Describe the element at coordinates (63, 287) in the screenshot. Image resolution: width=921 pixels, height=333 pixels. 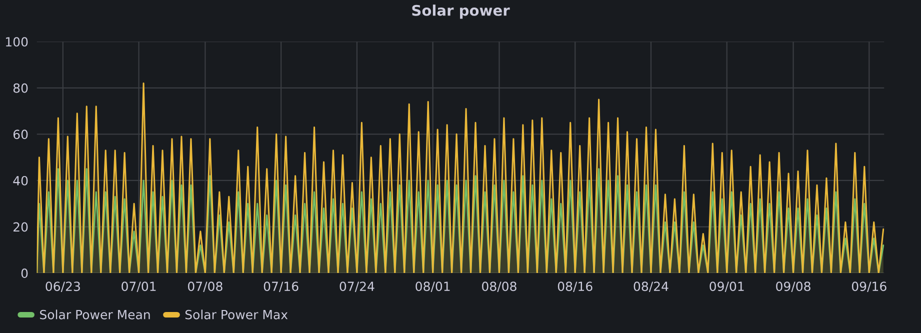
I see `x-tick-label: 06/23` at that location.